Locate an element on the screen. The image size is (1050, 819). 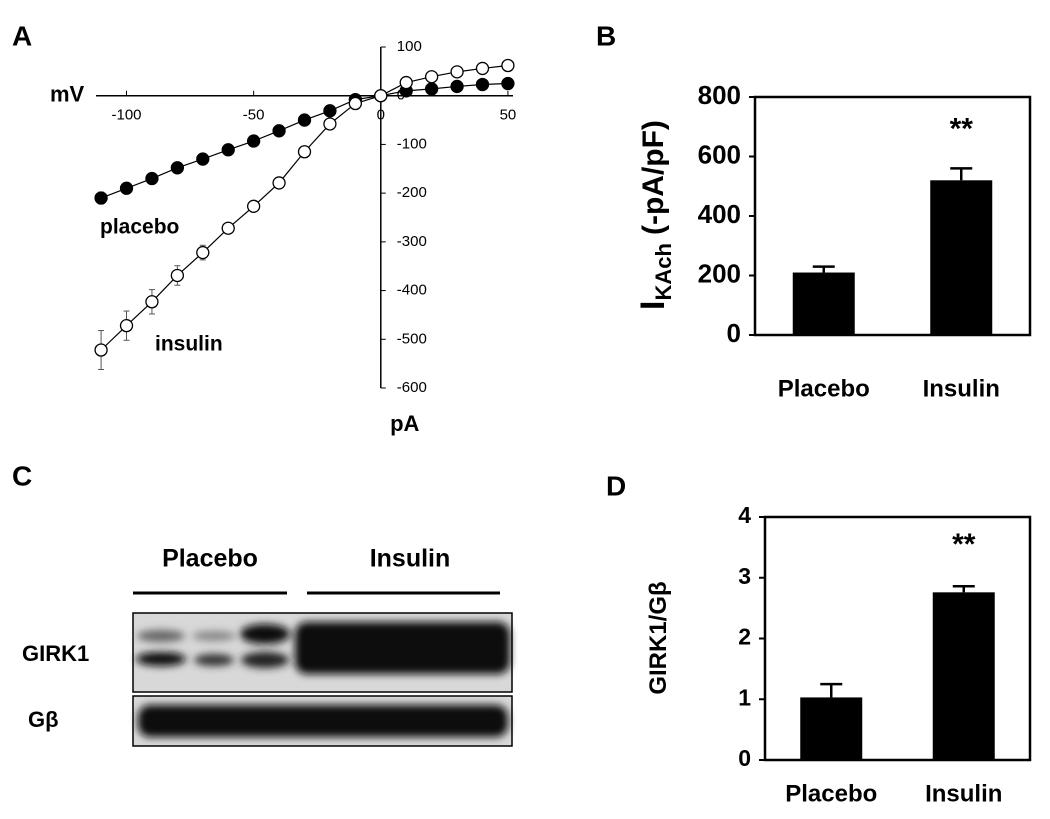
x-tick-label: 50 is located at coordinates (508, 115).